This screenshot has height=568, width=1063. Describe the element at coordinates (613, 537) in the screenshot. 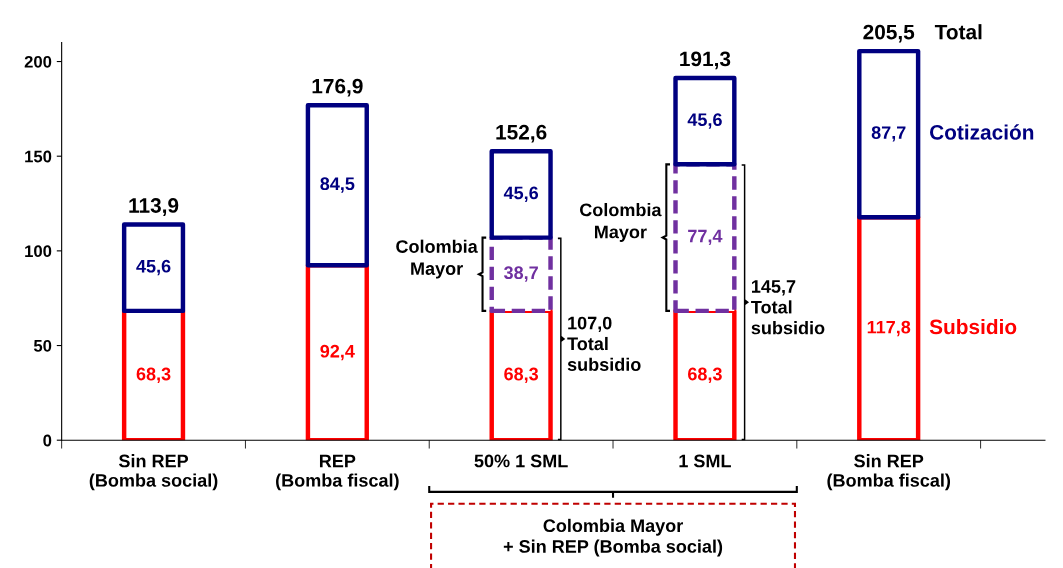

I see `text: Colombia Mayor + Sin REP (Bomba social)` at that location.